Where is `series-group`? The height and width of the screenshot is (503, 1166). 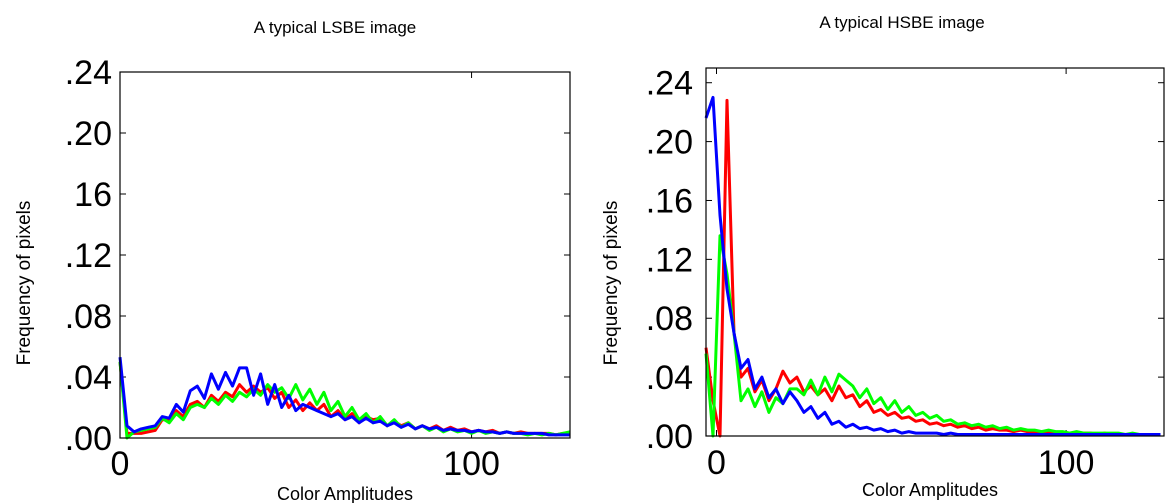
series-group is located at coordinates (345, 397).